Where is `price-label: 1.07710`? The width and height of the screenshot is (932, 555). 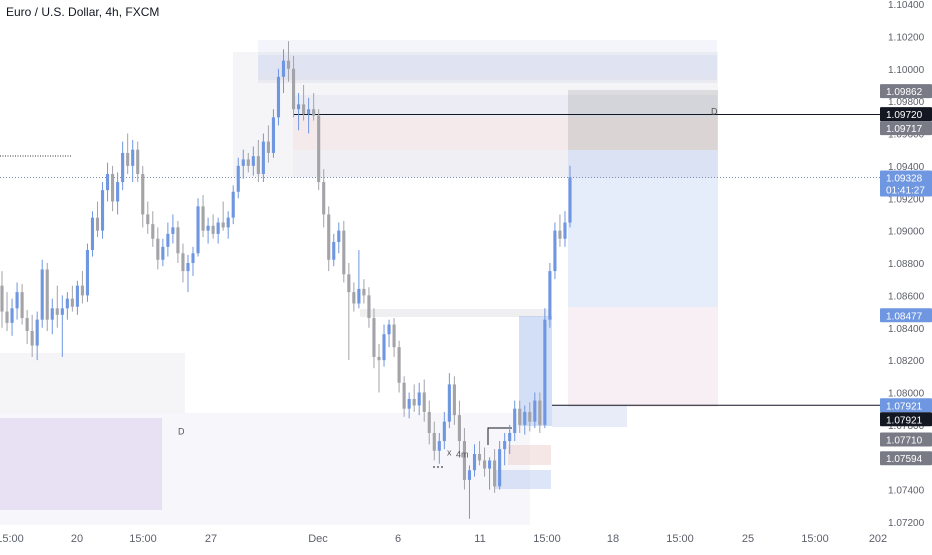
price-label: 1.07710 is located at coordinates (906, 439).